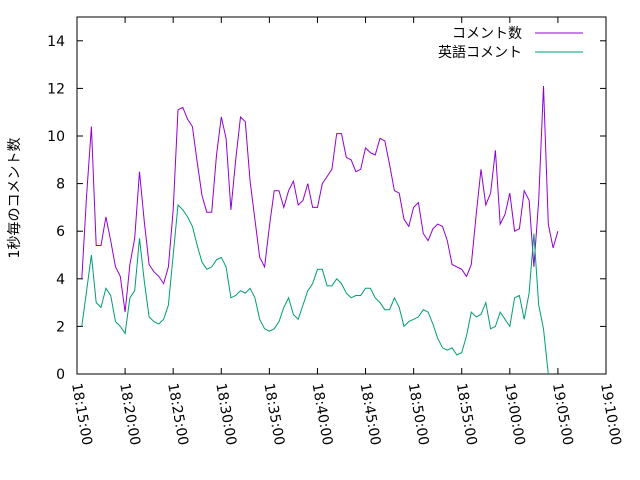  I want to click on y-tick-label: 0, so click(60, 375).